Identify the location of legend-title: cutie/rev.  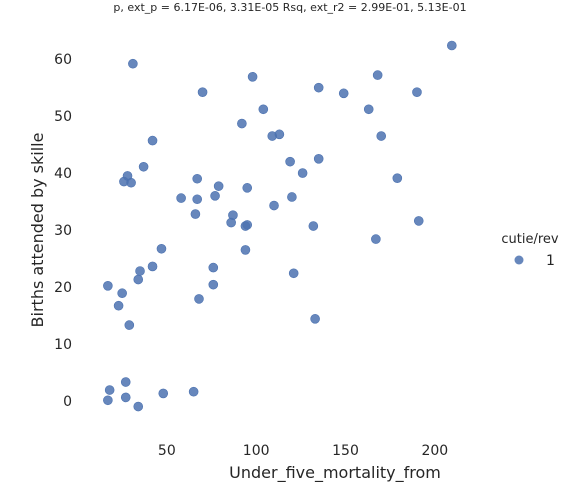
(530, 239).